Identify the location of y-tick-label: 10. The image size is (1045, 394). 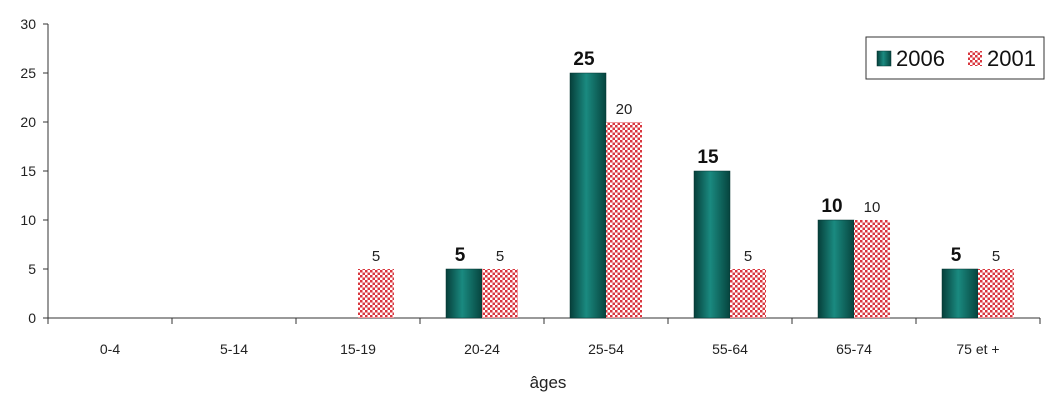
(28, 220).